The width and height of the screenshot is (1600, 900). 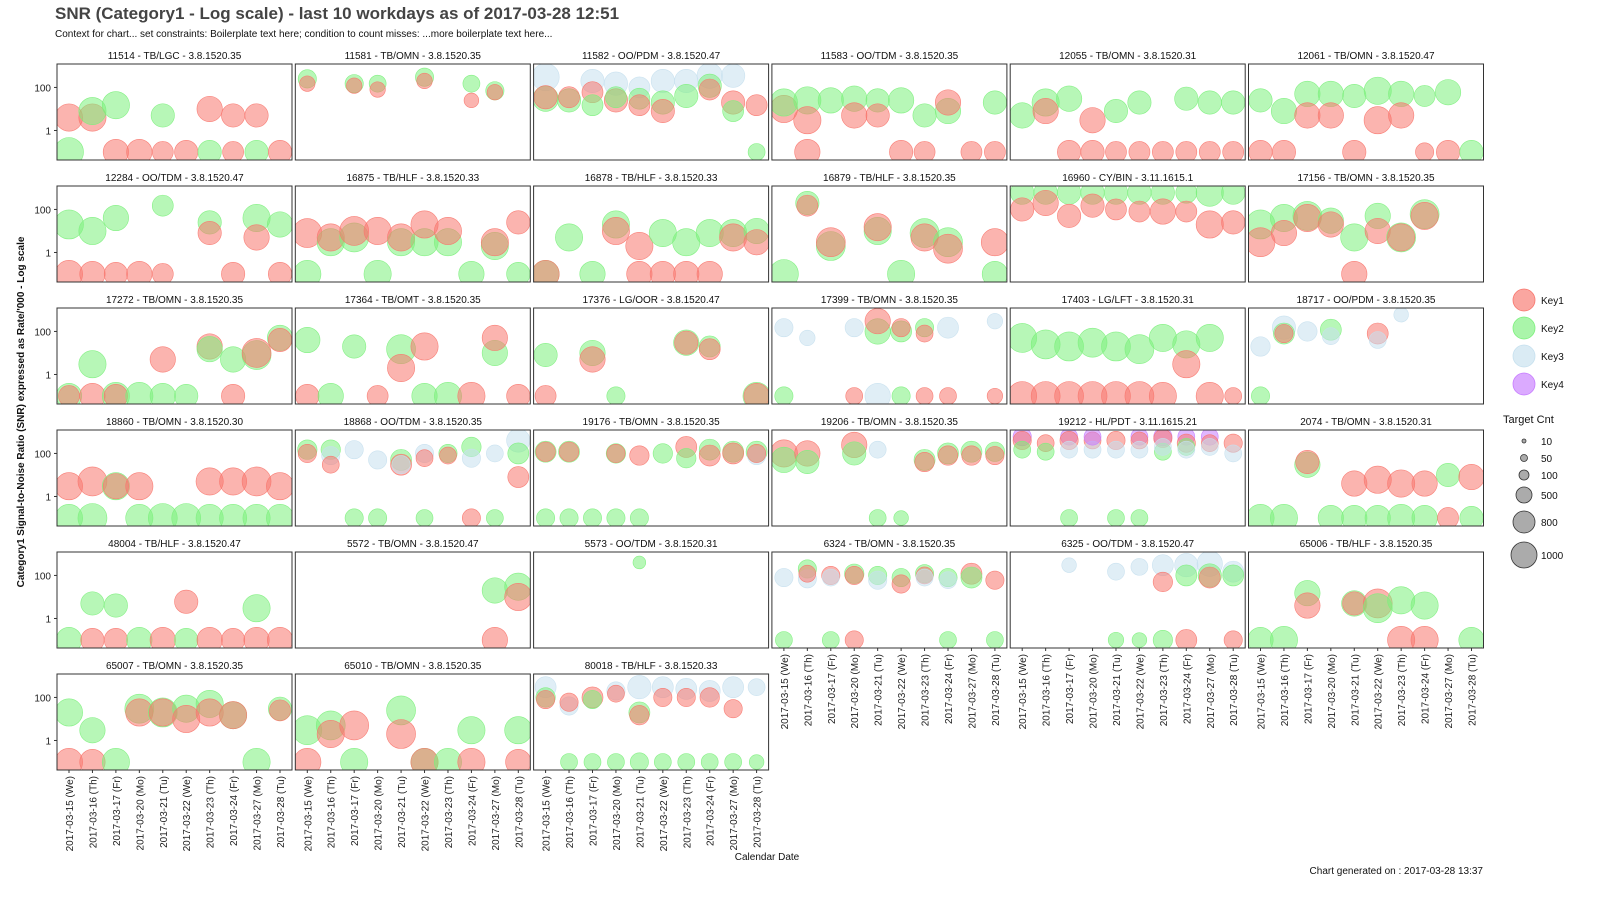 I want to click on x-tick-label: 2017-03-17 (Fr), so click(x=117, y=811).